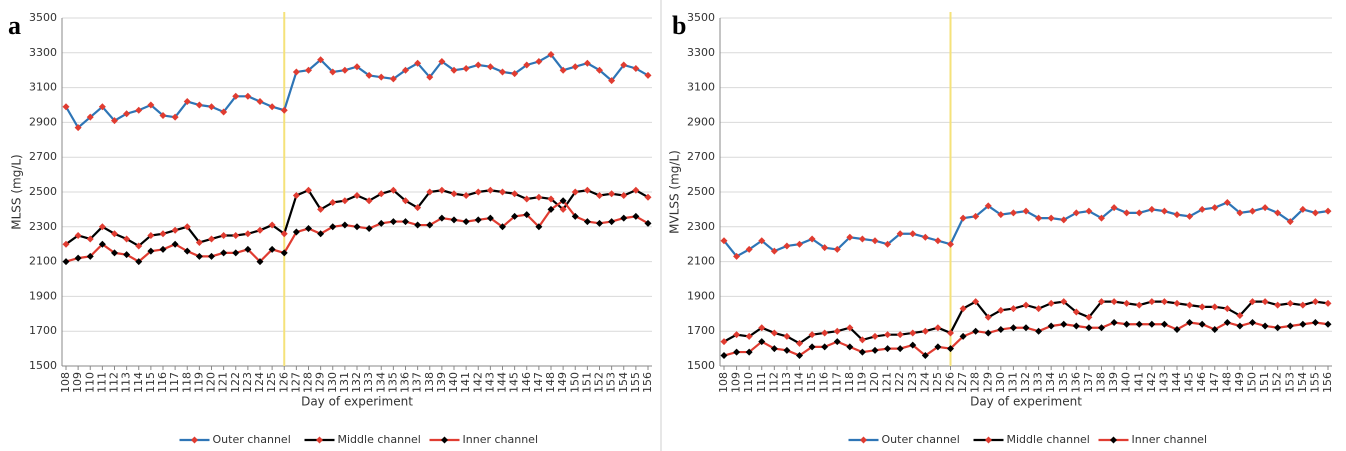 The width and height of the screenshot is (1346, 451). I want to click on y-tick-label: 2300, so click(701, 226).